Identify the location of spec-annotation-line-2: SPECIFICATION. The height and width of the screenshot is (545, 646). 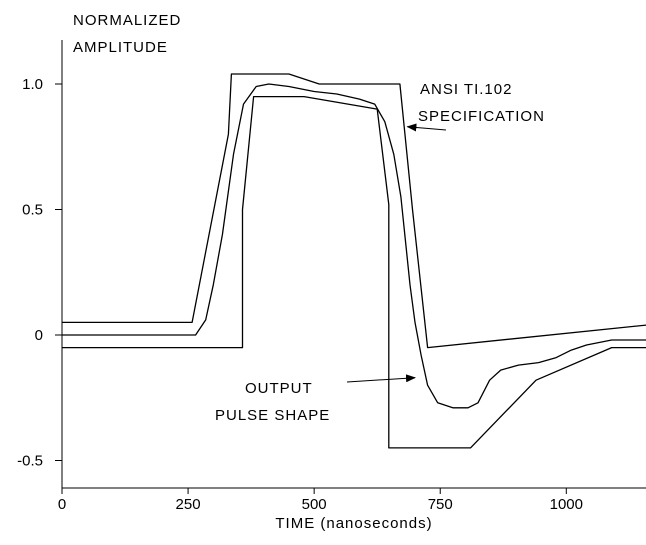
(481, 116).